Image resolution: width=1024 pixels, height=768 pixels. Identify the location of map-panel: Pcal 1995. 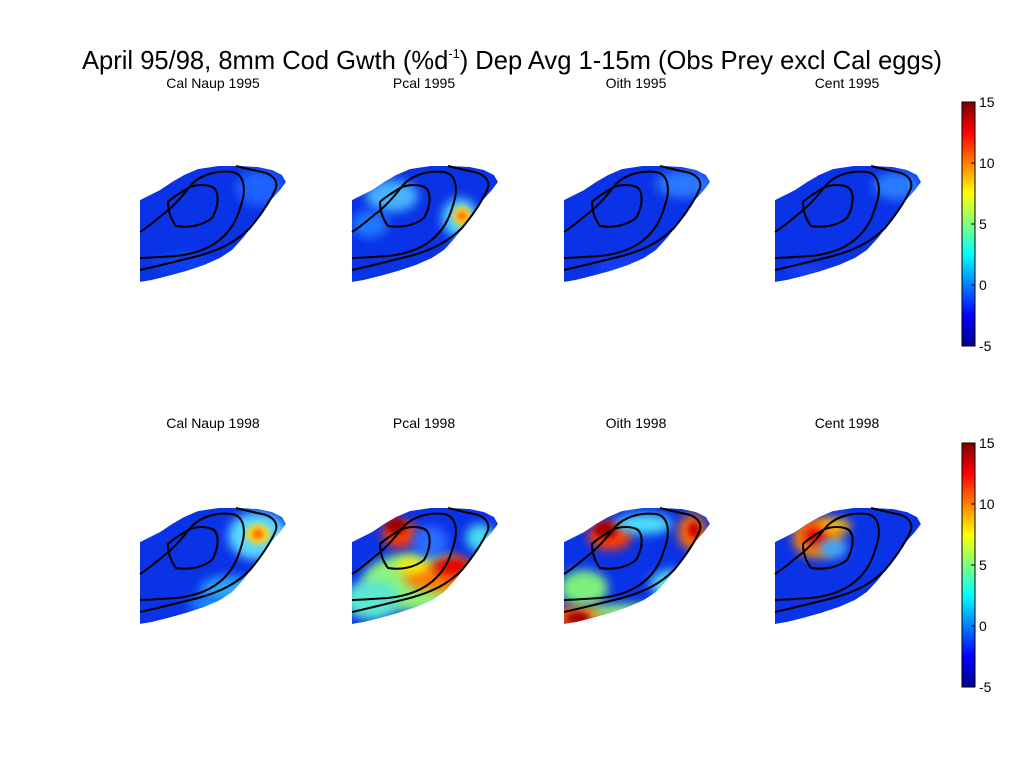
(424, 178).